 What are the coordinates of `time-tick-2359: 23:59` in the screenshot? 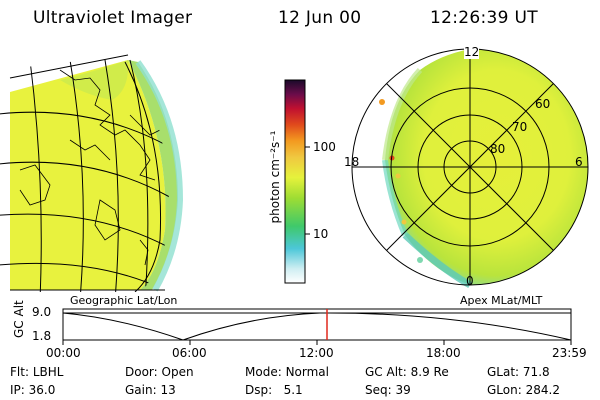 It's located at (569, 353).